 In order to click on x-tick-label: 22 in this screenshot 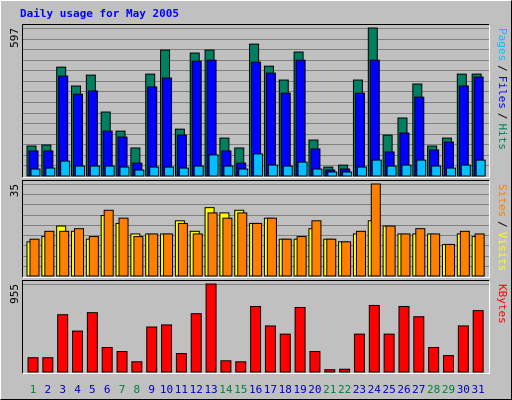, I will do `click(344, 389)`.